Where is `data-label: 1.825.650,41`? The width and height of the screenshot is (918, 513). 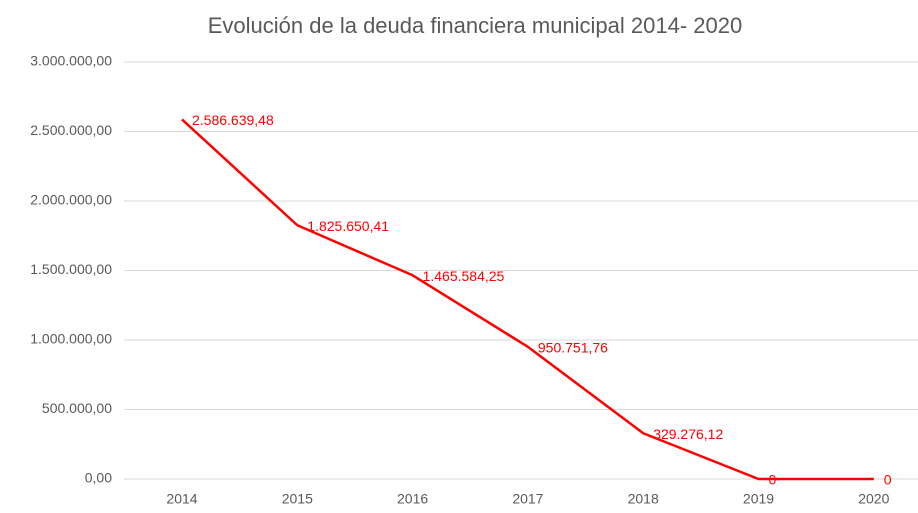 data-label: 1.825.650,41 is located at coordinates (348, 226).